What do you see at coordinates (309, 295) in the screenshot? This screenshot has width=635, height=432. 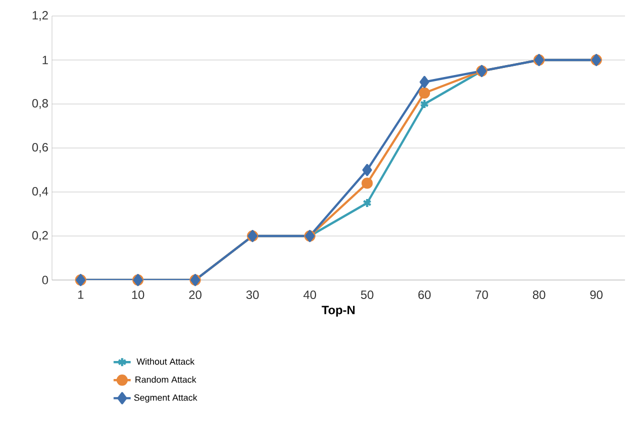 I see `x-tick-label: 40` at bounding box center [309, 295].